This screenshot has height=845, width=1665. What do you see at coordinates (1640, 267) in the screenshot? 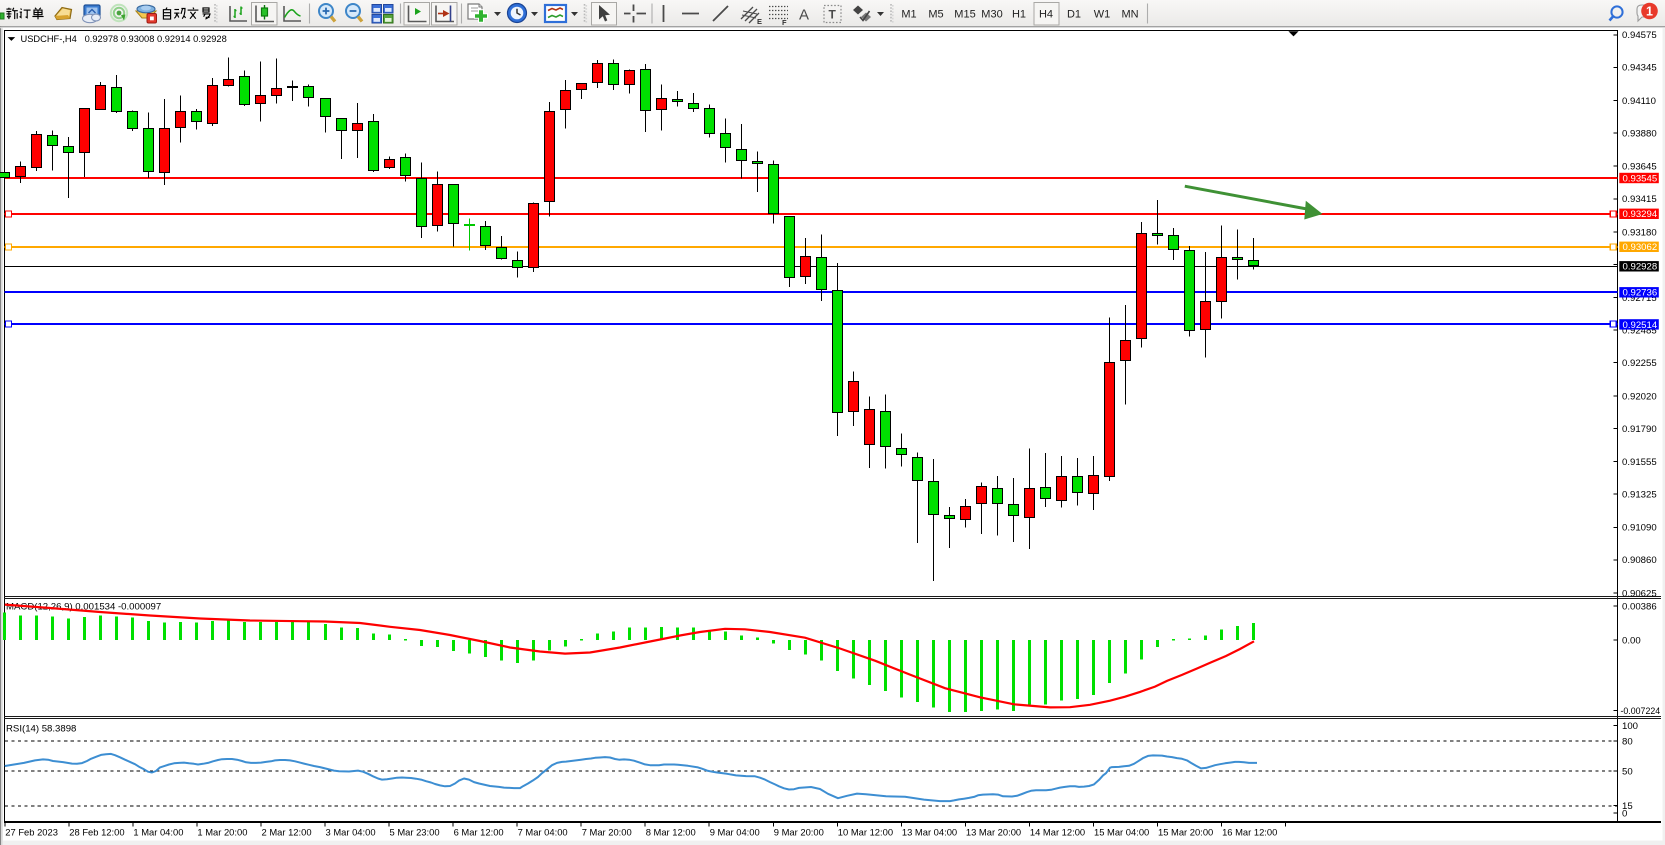
I see `svg-text: 0.92928` at bounding box center [1640, 267].